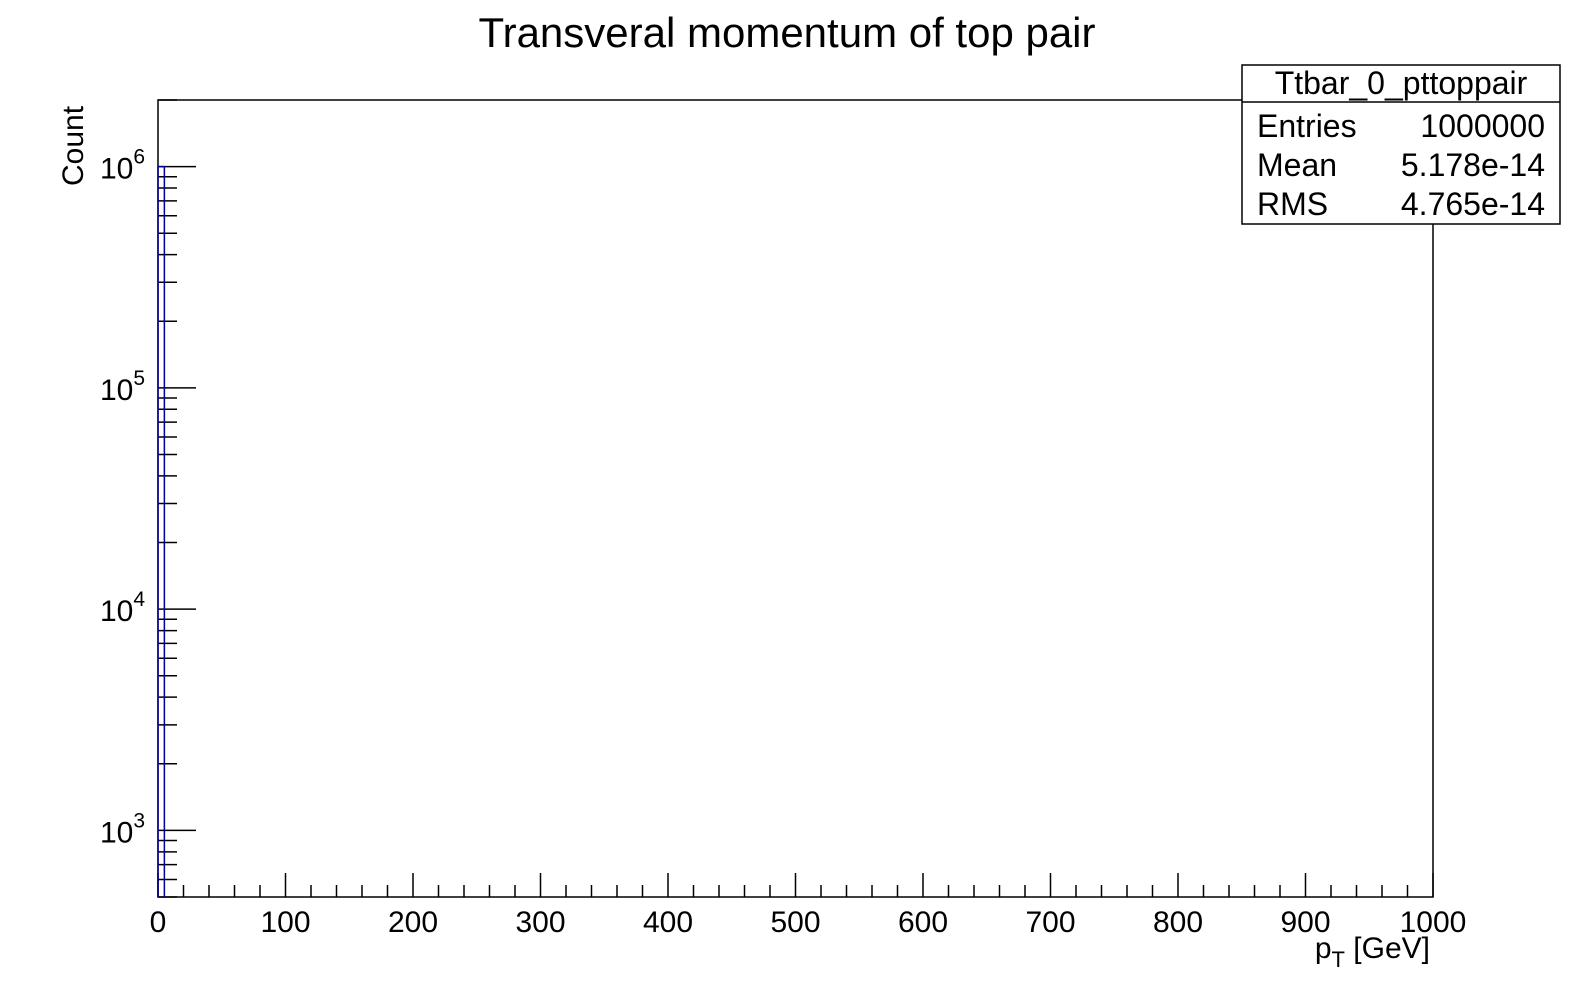 Image resolution: width=1589 pixels, height=995 pixels. Describe the element at coordinates (668, 922) in the screenshot. I see `x-tick-label: 400` at that location.